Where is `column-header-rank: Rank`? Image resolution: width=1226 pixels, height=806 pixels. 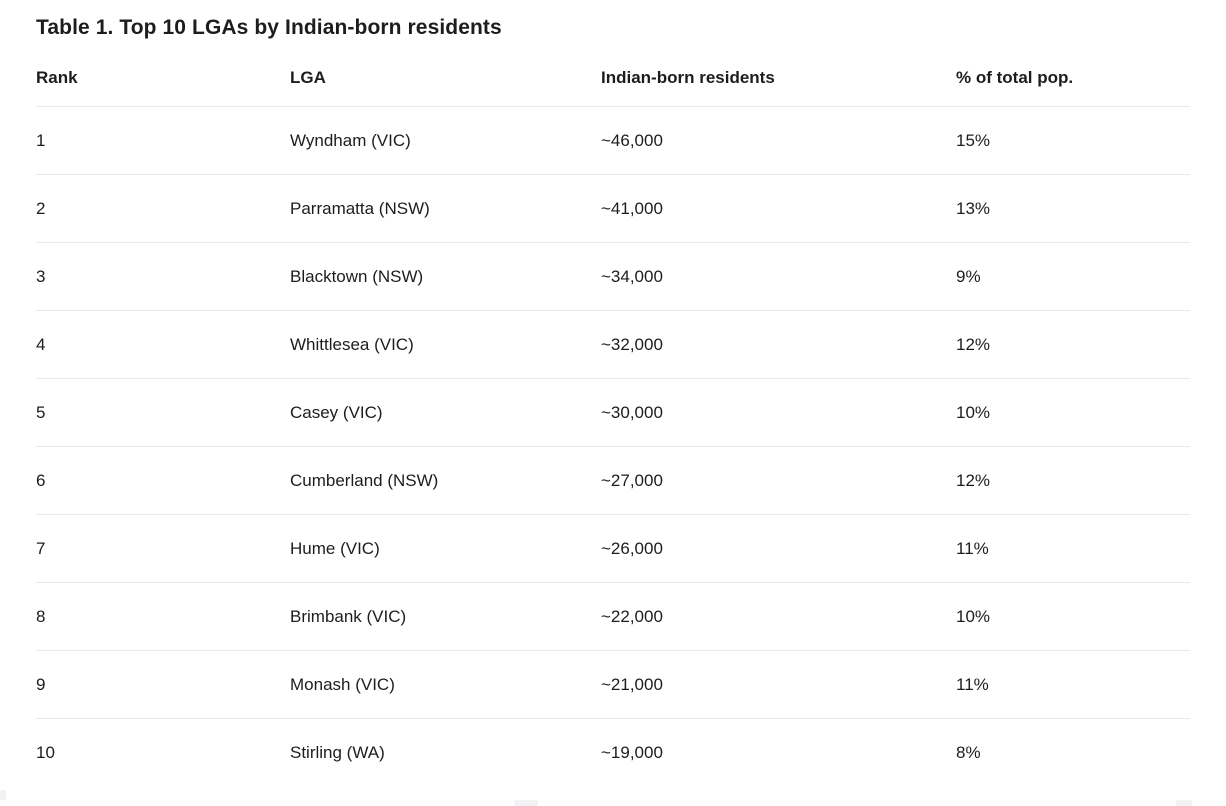
column-header-rank: Rank is located at coordinates (163, 74).